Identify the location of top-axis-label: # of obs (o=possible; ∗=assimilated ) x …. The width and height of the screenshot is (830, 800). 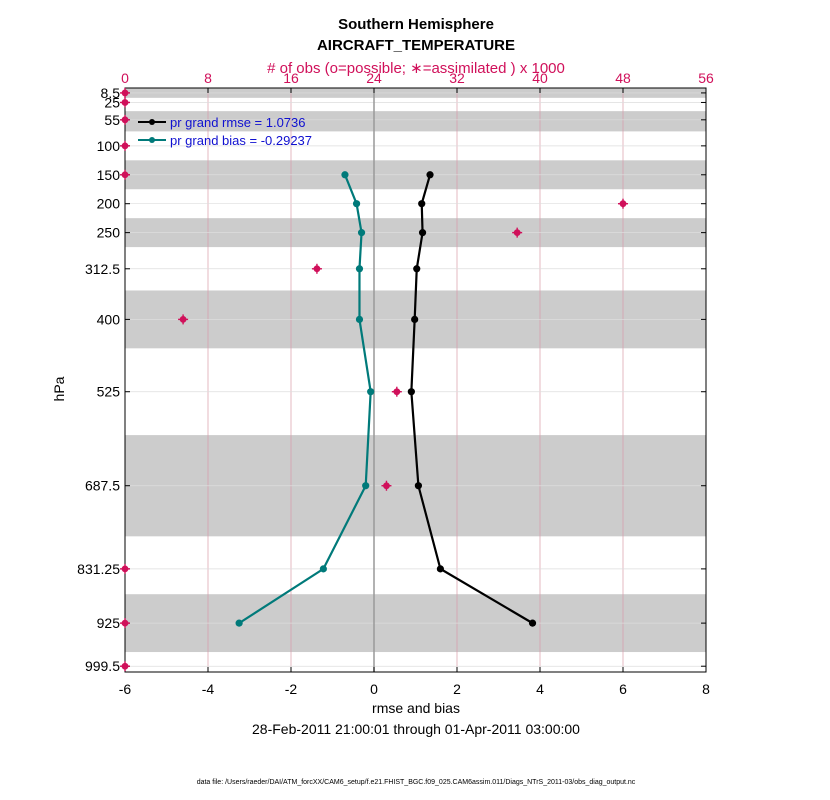
(416, 68).